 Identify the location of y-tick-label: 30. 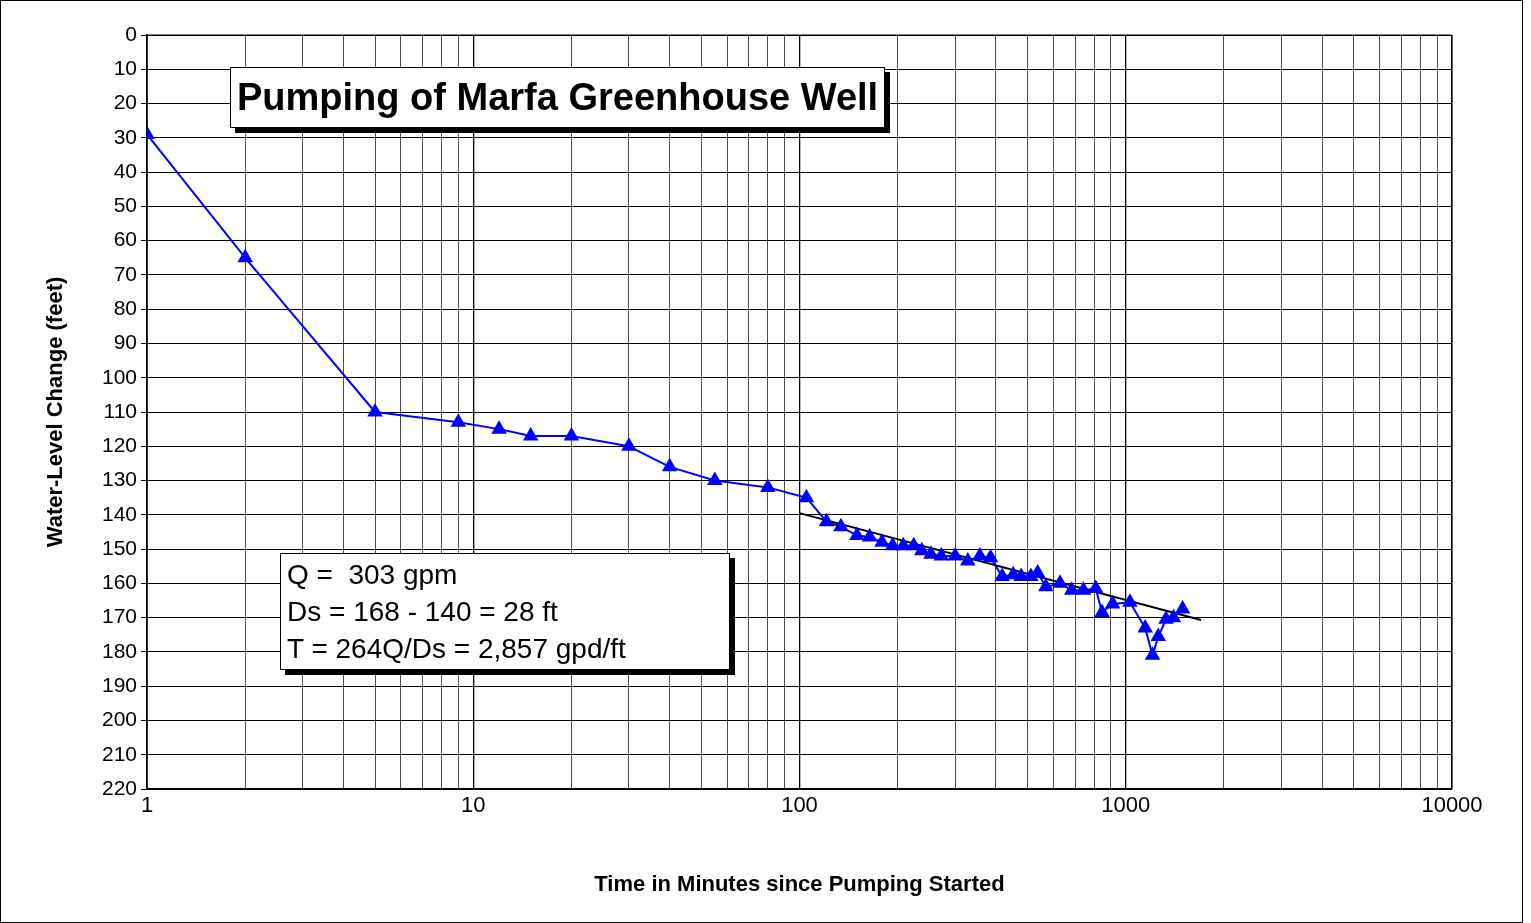
(125, 136).